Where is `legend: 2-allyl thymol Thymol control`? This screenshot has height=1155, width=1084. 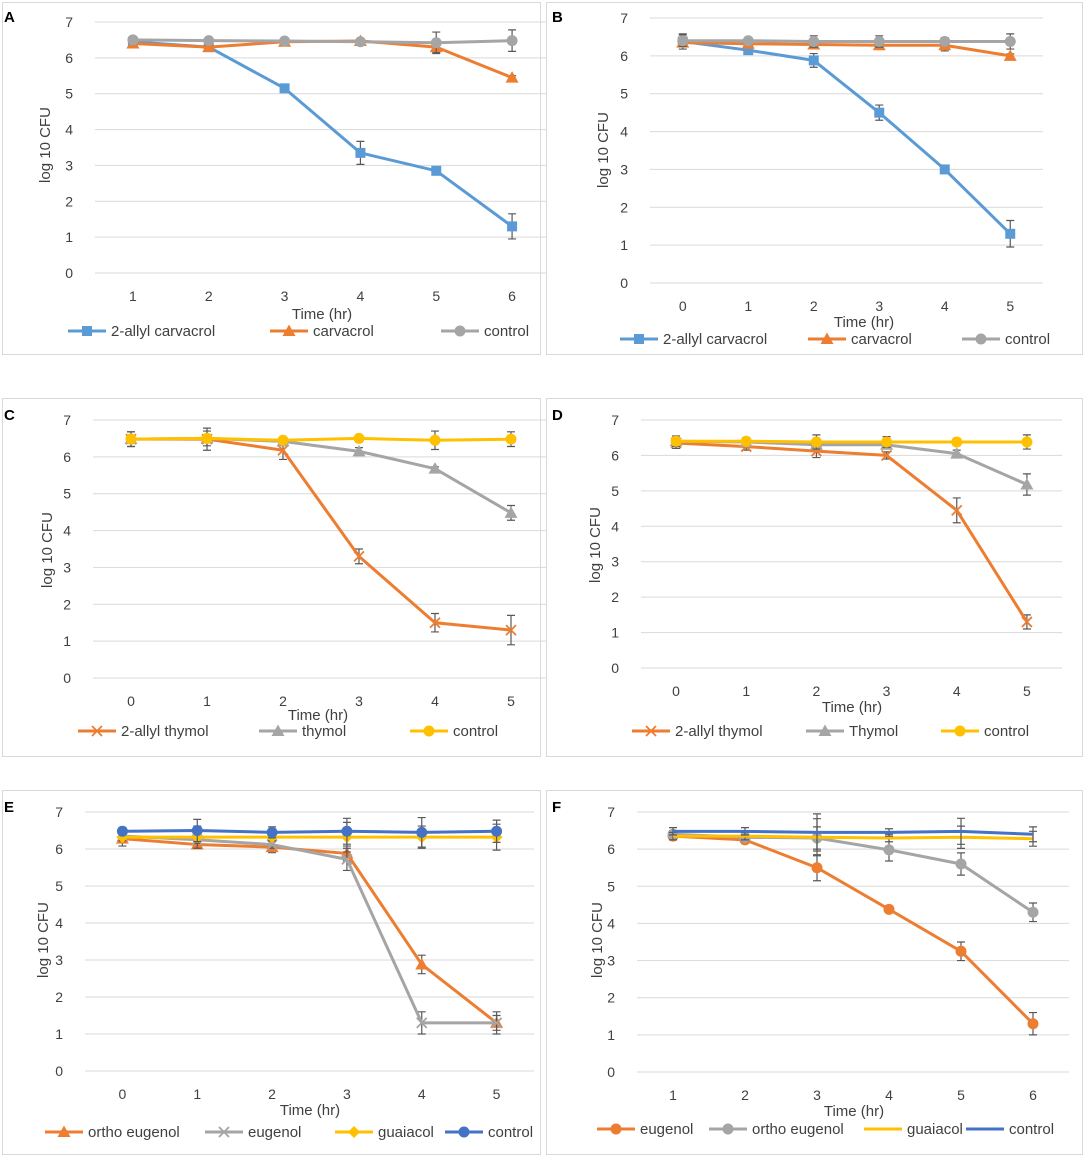
legend: 2-allyl thymol Thymol control is located at coordinates (830, 731).